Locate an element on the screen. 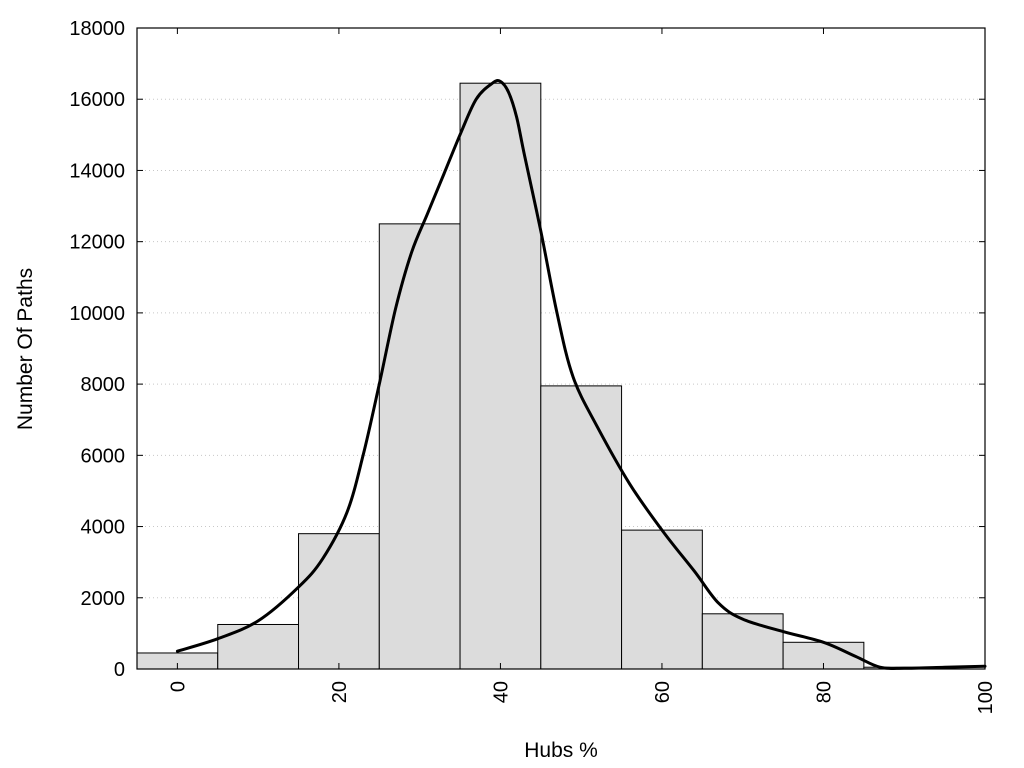  x-tick-label: 60 is located at coordinates (663, 692).